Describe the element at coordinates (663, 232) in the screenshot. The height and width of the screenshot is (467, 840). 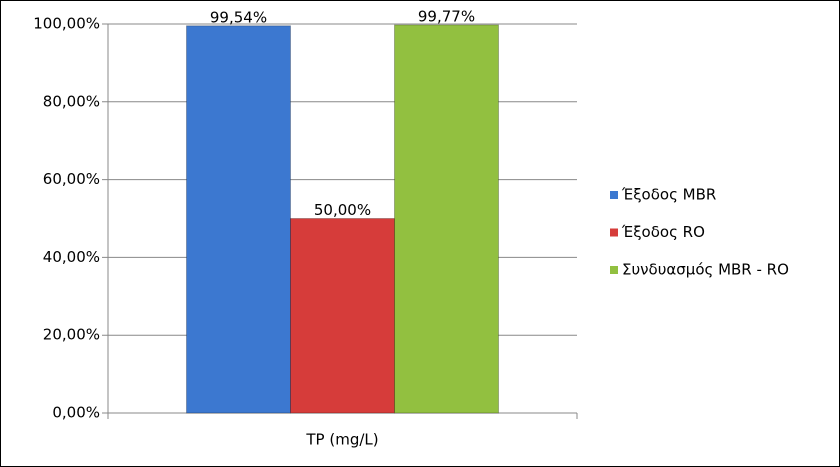
I see `legend-label: Έξοδος RO` at that location.